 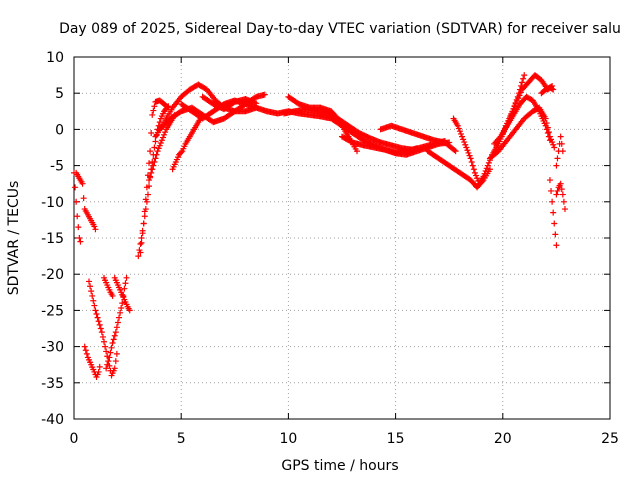 What do you see at coordinates (553, 213) in the screenshot?
I see `series-sat-ab-end` at bounding box center [553, 213].